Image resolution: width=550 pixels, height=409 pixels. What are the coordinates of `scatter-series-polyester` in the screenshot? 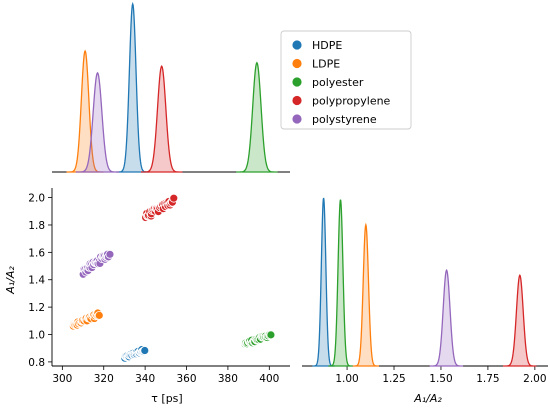 It's located at (258, 339).